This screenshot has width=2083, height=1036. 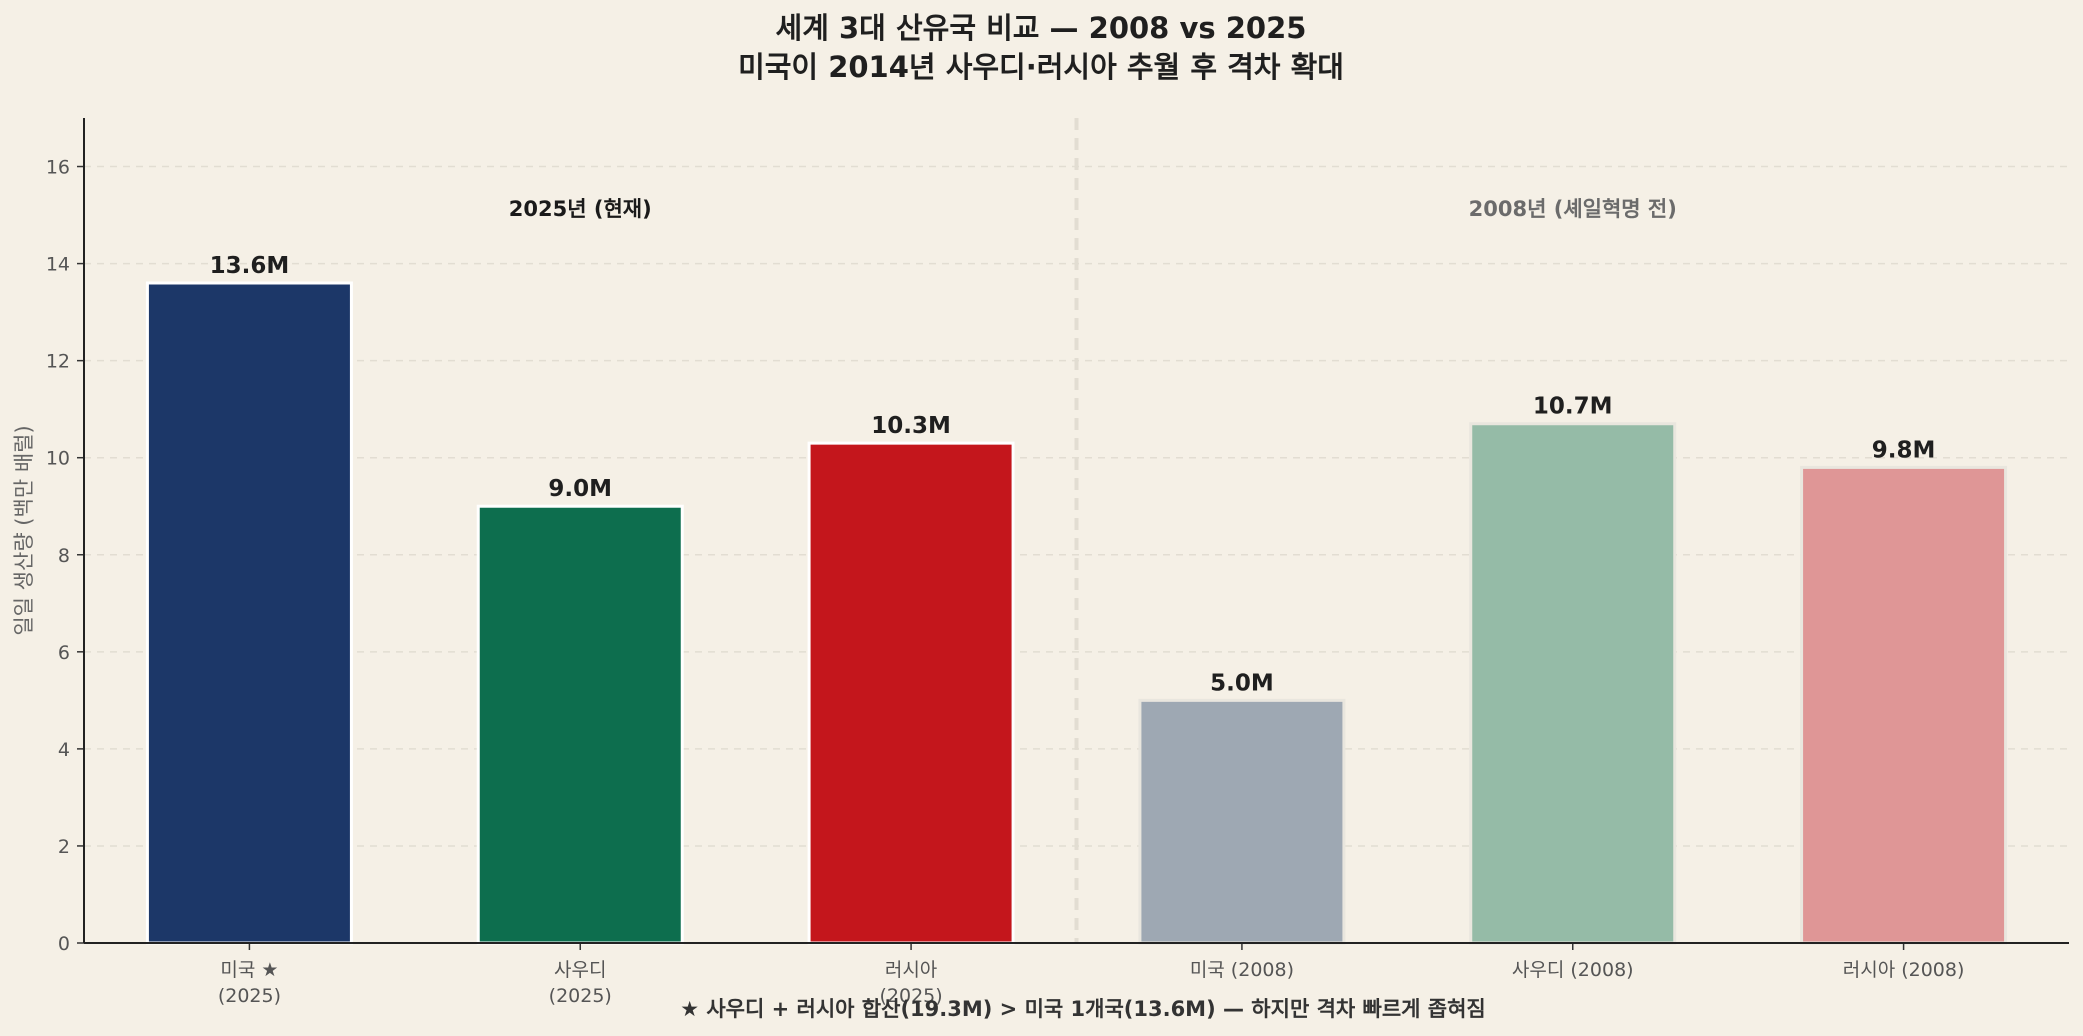 I want to click on bar-value-label: 9.8M, so click(x=1904, y=450).